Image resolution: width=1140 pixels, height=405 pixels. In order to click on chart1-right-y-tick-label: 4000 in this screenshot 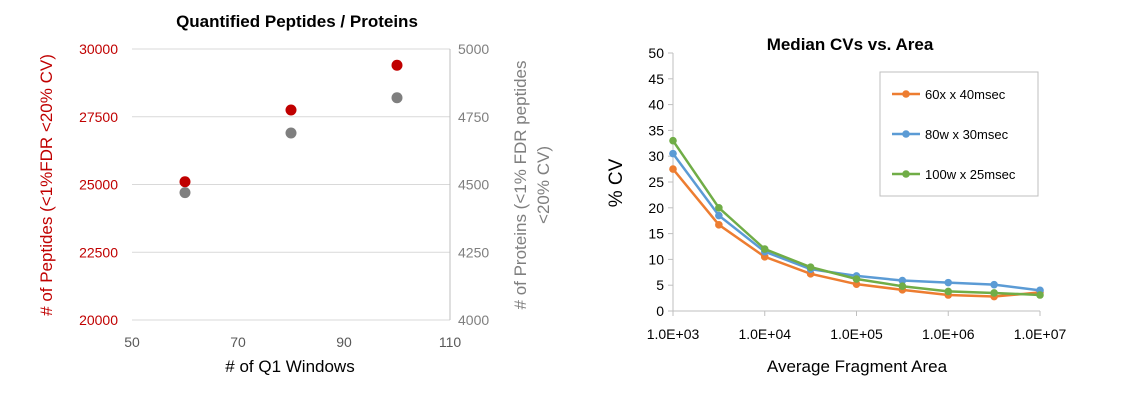, I will do `click(473, 320)`.